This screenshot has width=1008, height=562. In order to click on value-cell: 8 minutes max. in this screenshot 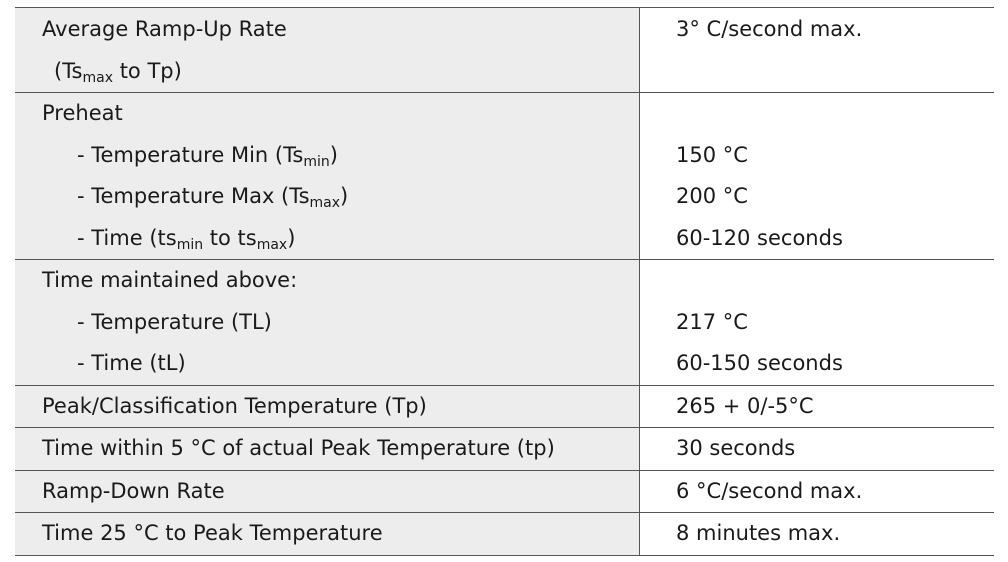, I will do `click(817, 534)`.